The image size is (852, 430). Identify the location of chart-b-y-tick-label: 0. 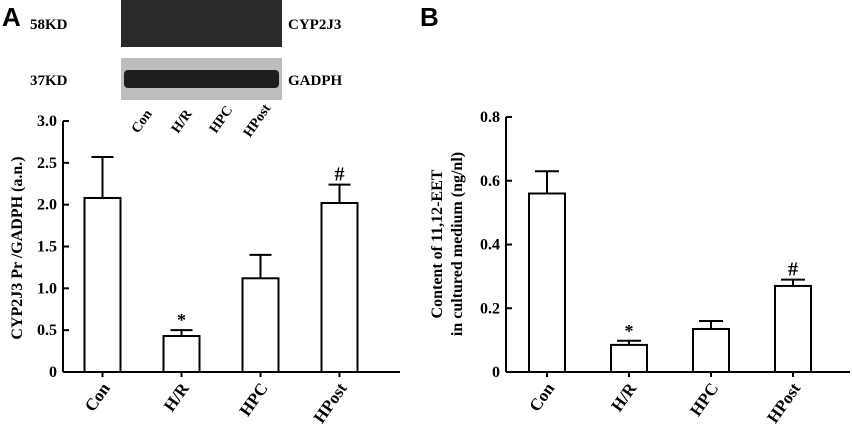
(496, 372).